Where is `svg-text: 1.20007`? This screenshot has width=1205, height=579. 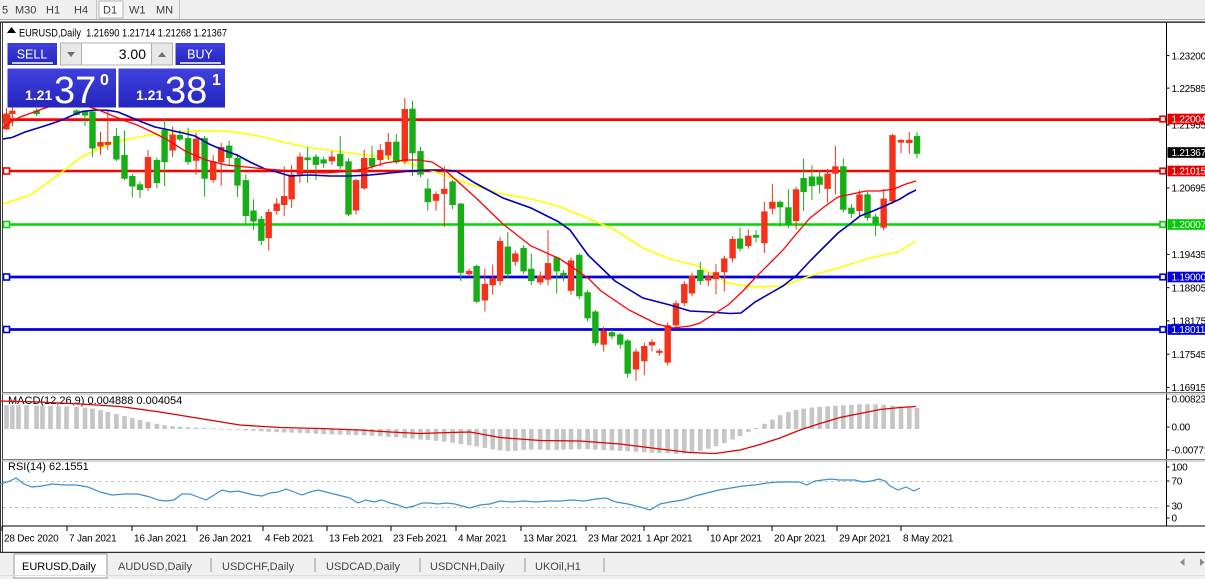
svg-text: 1.20007 is located at coordinates (1188, 225).